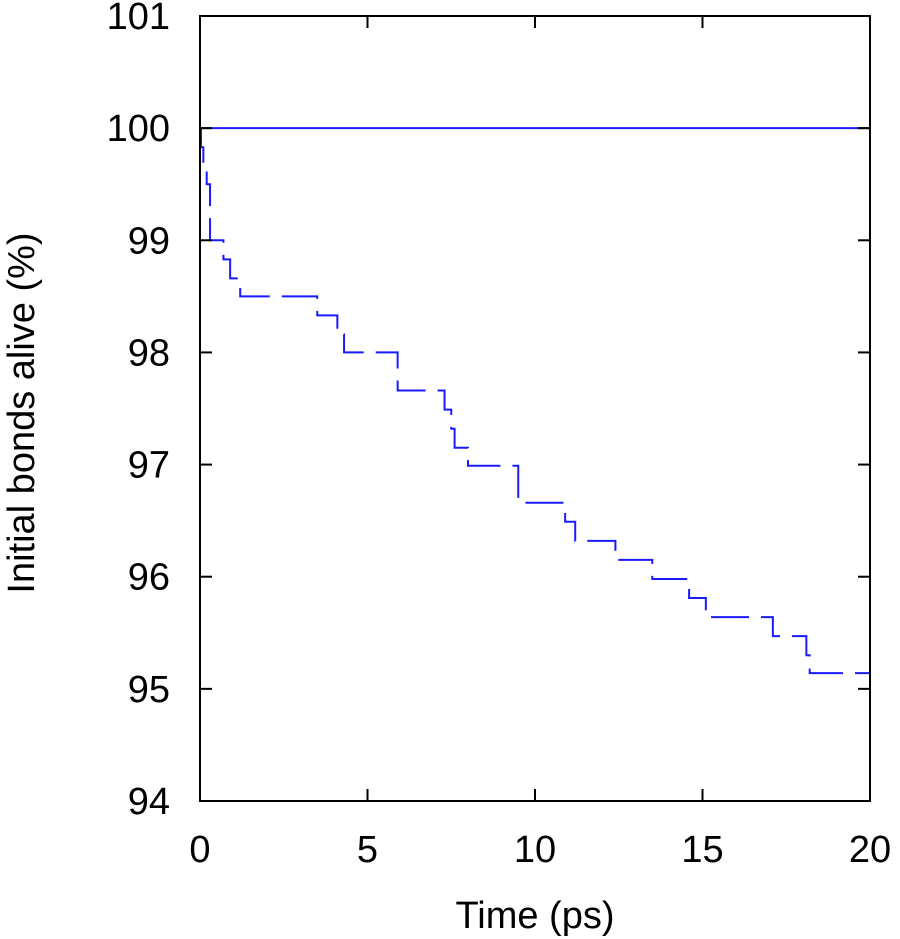 The width and height of the screenshot is (900, 939). I want to click on y-axis-title: Initial bonds alive (%), so click(22, 412).